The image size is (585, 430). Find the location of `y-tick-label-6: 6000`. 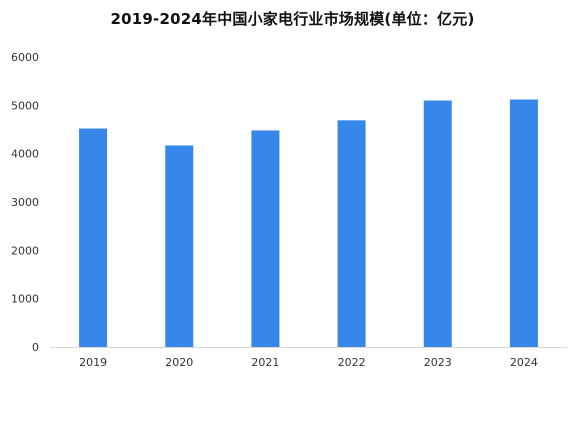

y-tick-label-6: 6000 is located at coordinates (25, 57).